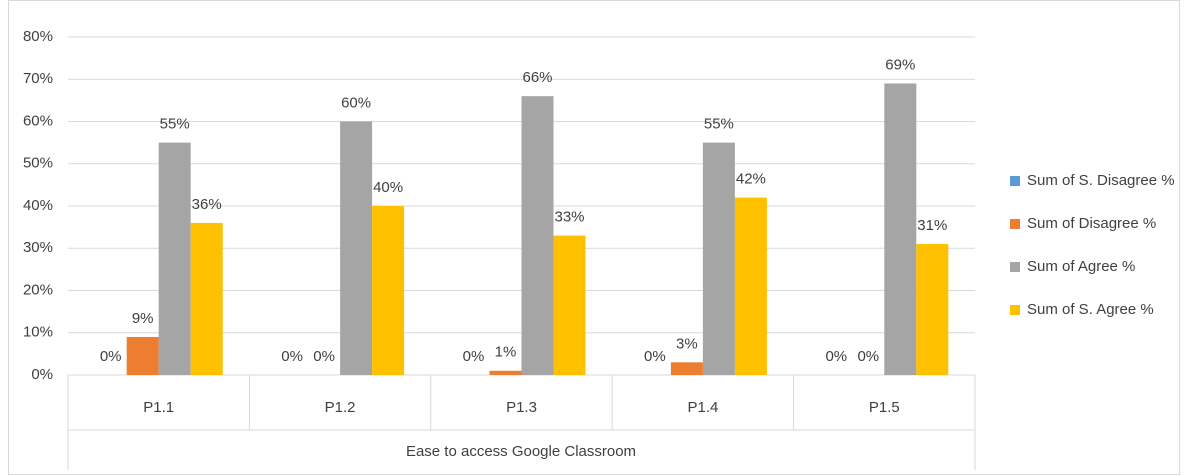 The height and width of the screenshot is (476, 1185). I want to click on y-tick-label: 40%, so click(38, 205).